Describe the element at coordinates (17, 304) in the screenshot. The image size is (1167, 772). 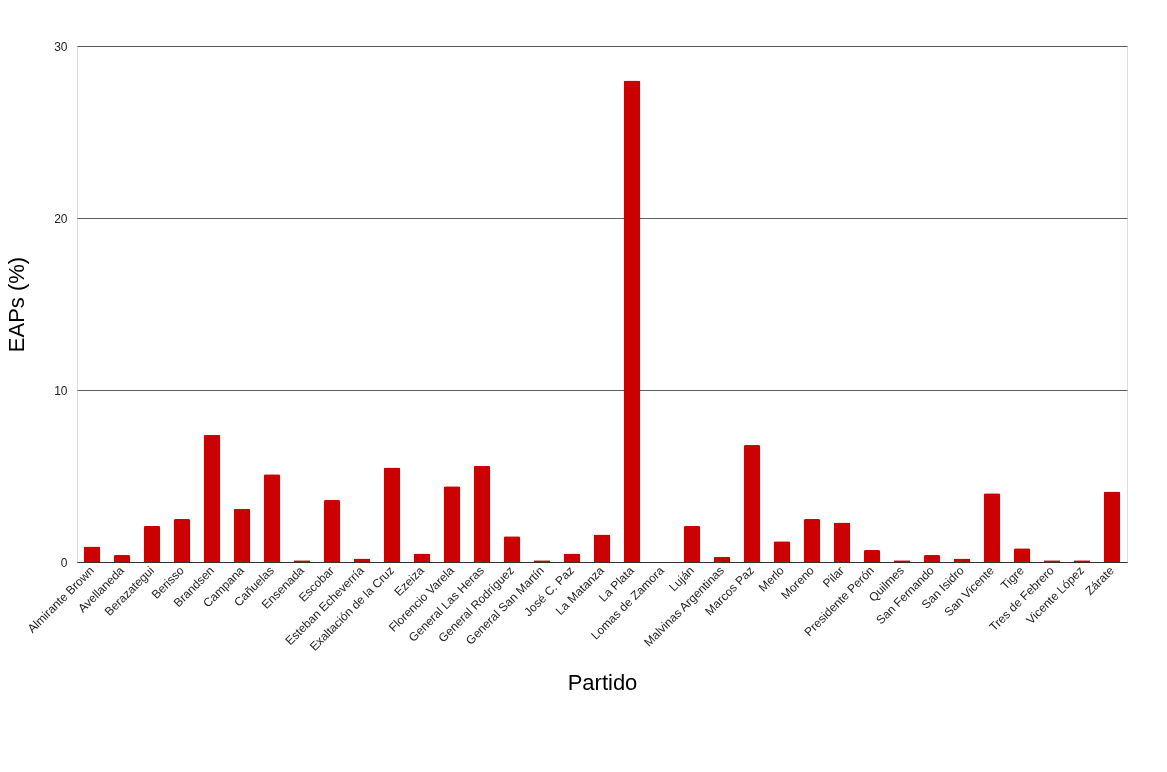
I see `y-axis-title: EAPs (%)` at that location.